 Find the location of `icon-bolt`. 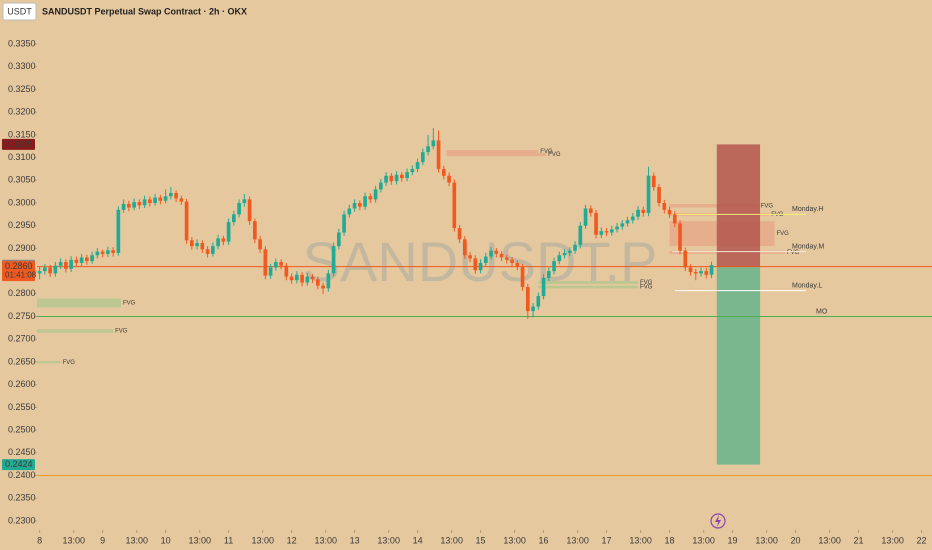

icon-bolt is located at coordinates (718, 521).